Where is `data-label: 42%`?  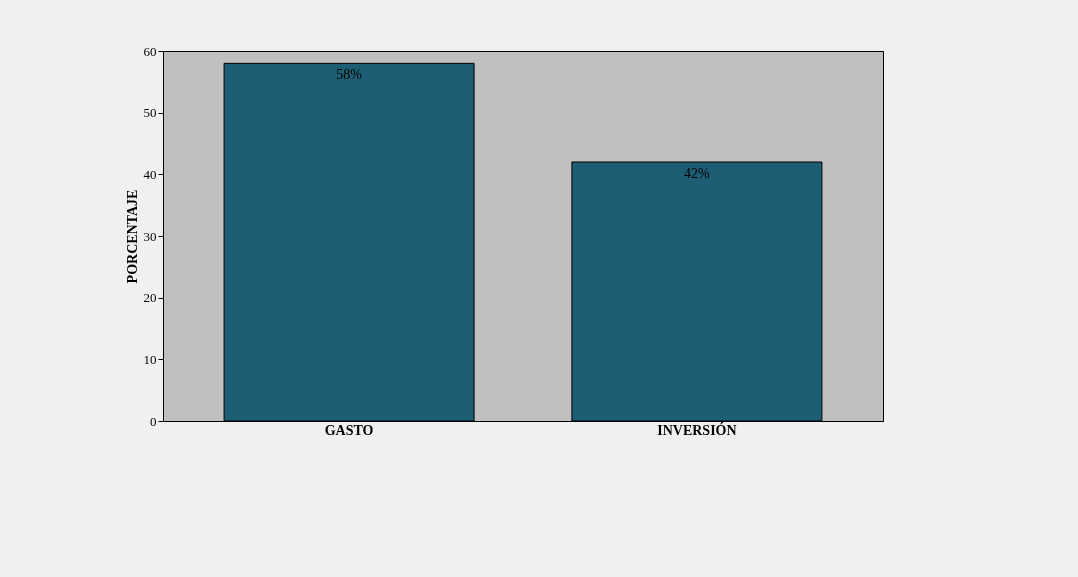 data-label: 42% is located at coordinates (697, 173).